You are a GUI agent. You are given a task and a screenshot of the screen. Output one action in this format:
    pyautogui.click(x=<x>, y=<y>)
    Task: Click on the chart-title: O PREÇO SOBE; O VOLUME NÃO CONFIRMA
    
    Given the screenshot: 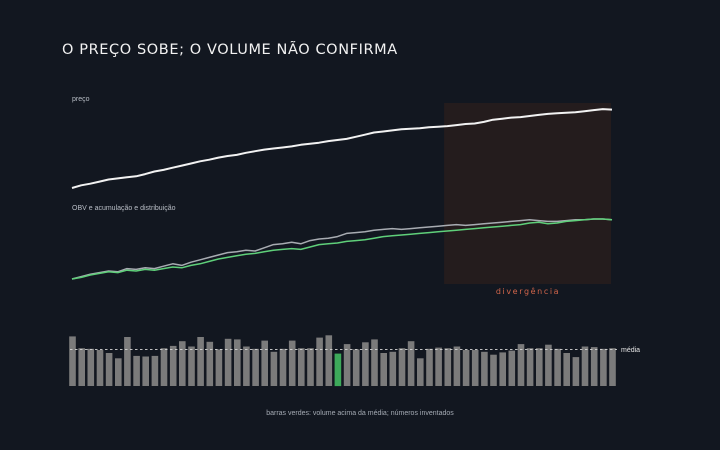 What is the action you would take?
    pyautogui.click(x=230, y=49)
    